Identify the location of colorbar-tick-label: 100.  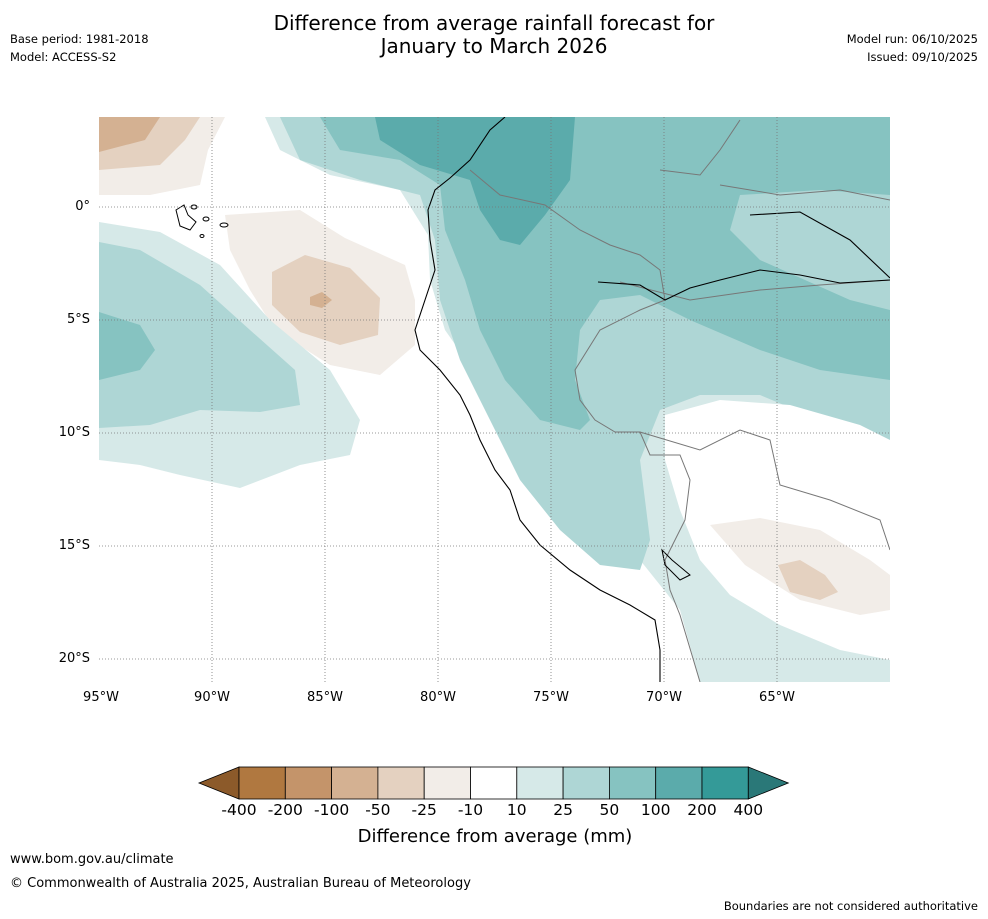
(655, 810).